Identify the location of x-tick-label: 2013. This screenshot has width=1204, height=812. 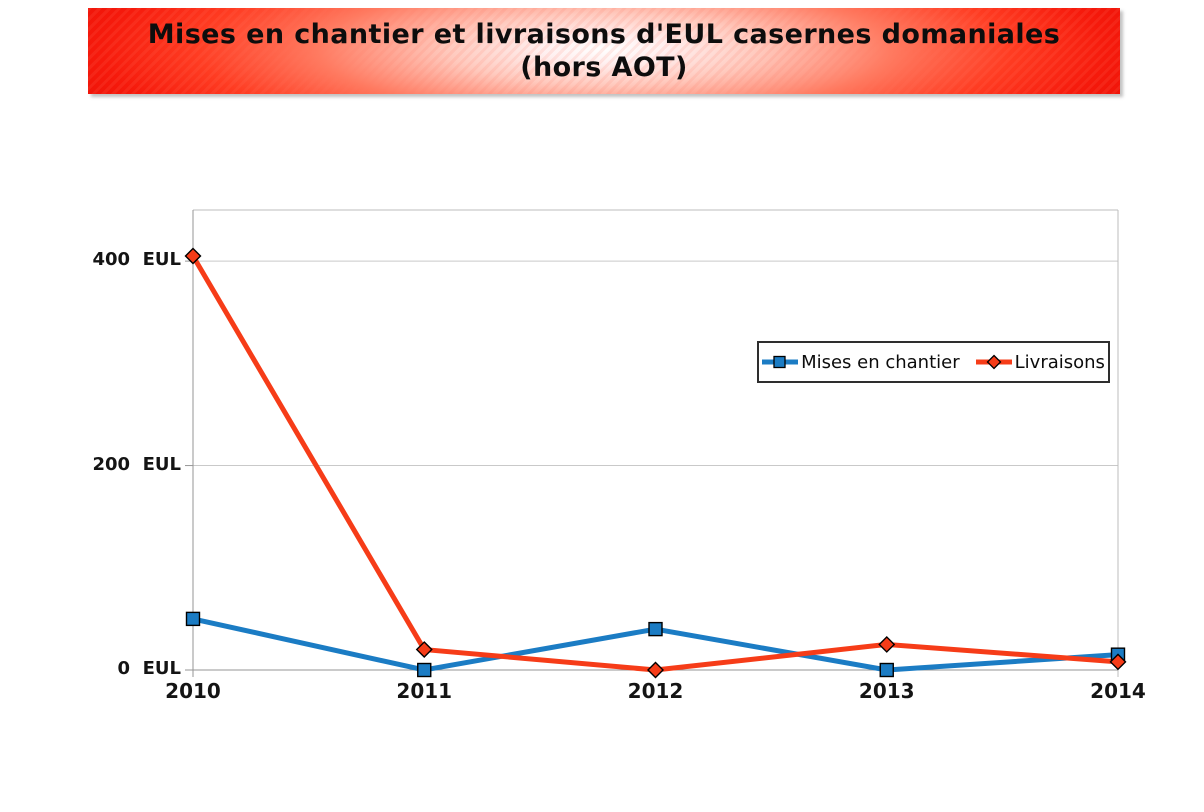
(886, 691).